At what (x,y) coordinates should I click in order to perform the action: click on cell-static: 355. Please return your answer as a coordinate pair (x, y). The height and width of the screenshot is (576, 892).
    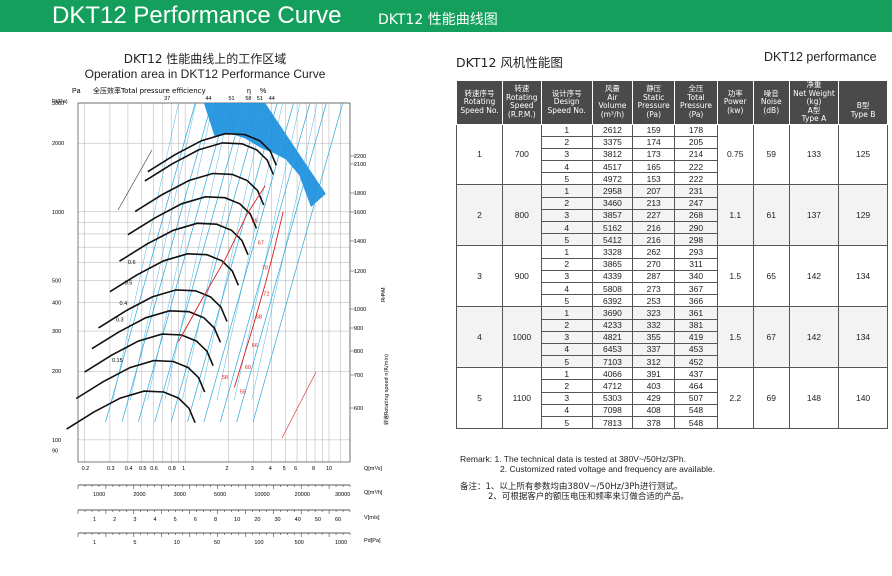
    Looking at the image, I should click on (654, 337).